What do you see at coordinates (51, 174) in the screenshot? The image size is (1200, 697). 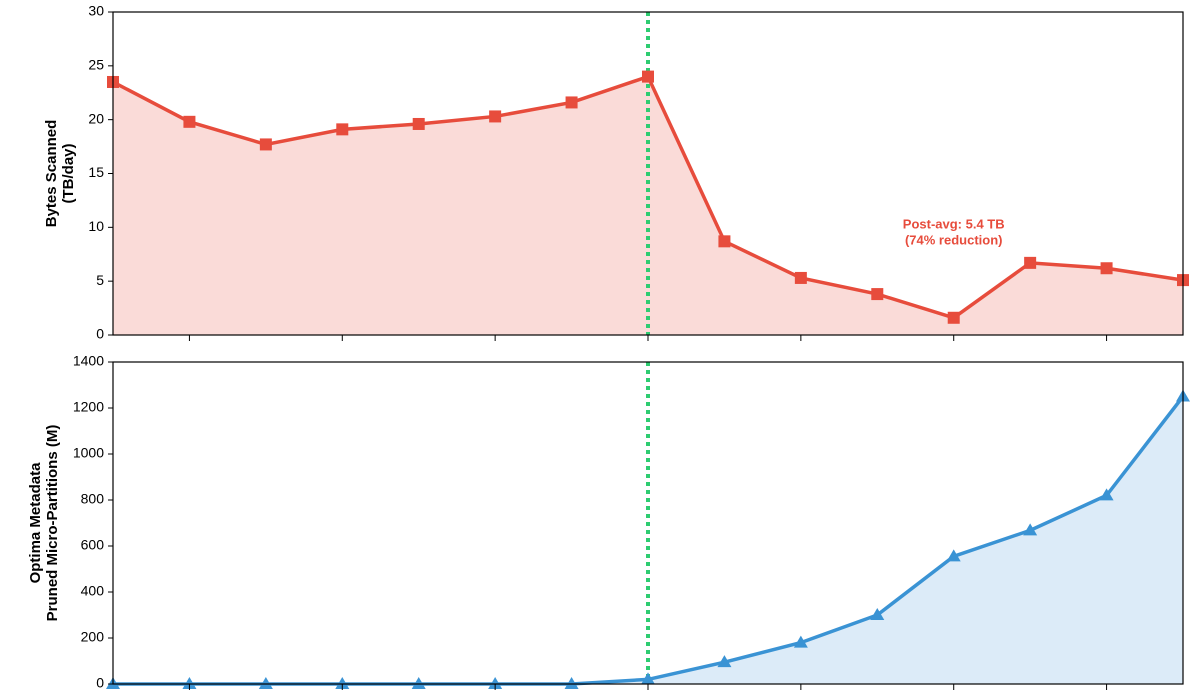 I see `y-axis-label: Bytes Scanned` at bounding box center [51, 174].